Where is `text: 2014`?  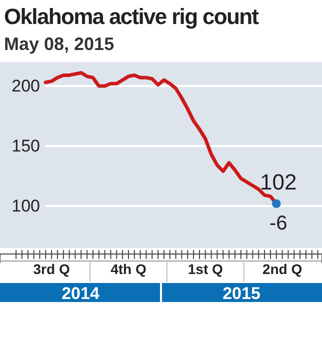 text: 2014 is located at coordinates (81, 293).